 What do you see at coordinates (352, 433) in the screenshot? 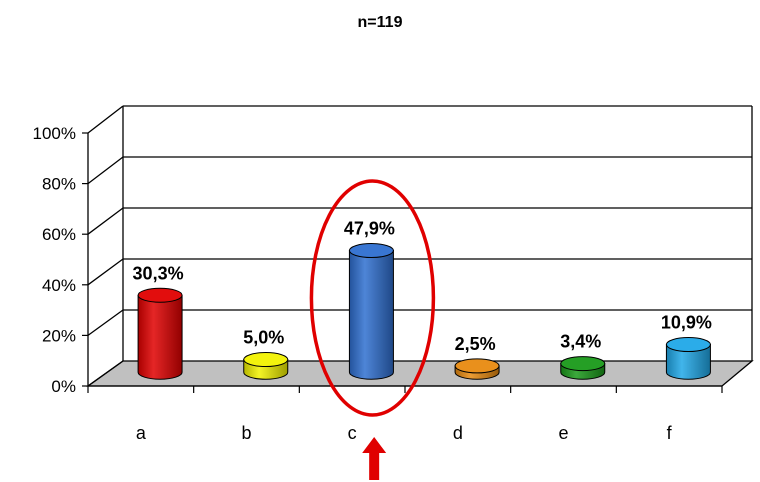
I see `x-tick-label: c` at bounding box center [352, 433].